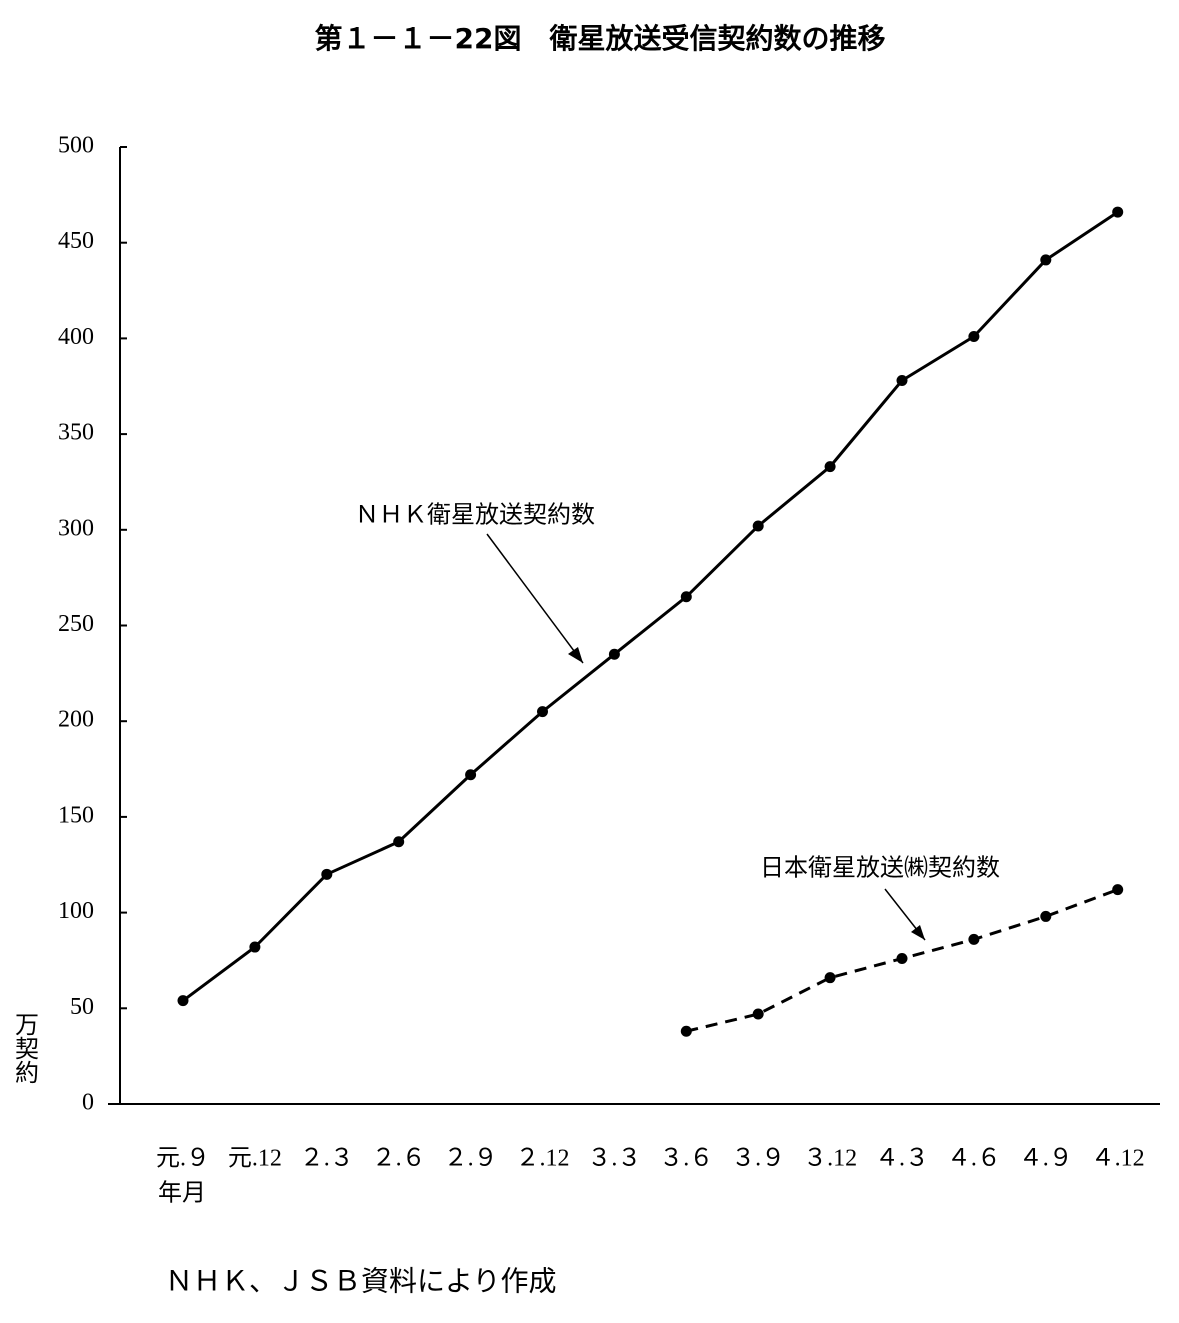 The height and width of the screenshot is (1323, 1179). Describe the element at coordinates (76, 720) in the screenshot. I see `y-tick-label: 200` at that location.